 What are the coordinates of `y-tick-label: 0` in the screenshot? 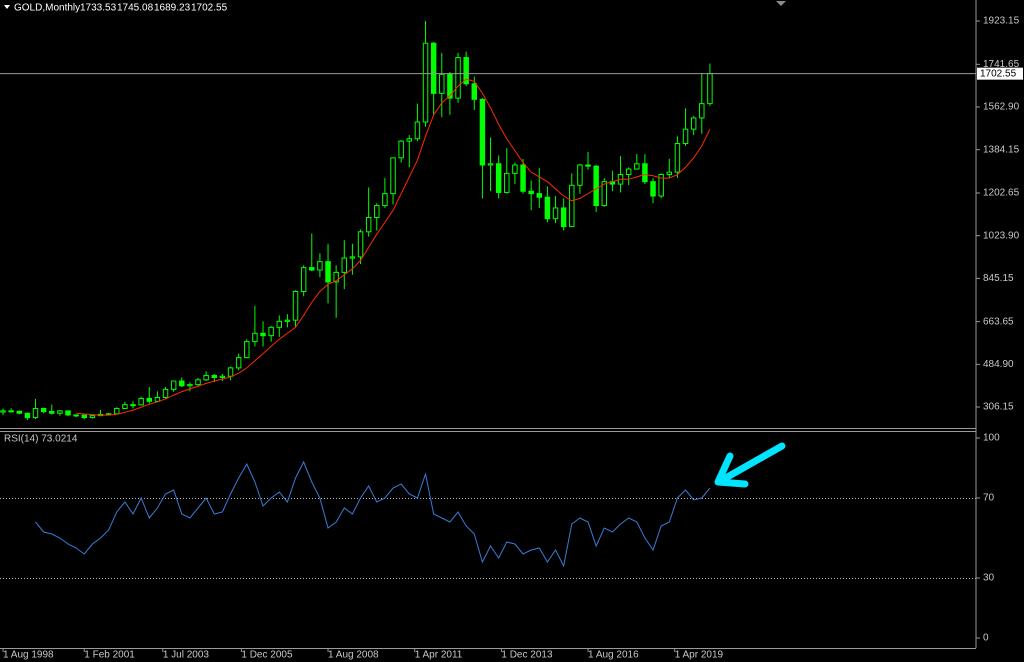 It's located at (986, 638).